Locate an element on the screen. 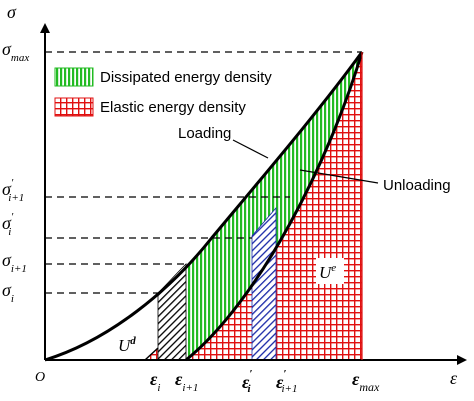 The height and width of the screenshot is (401, 474). y-tick-sigma-prime-i1: σ′ i+1 is located at coordinates (13, 190).